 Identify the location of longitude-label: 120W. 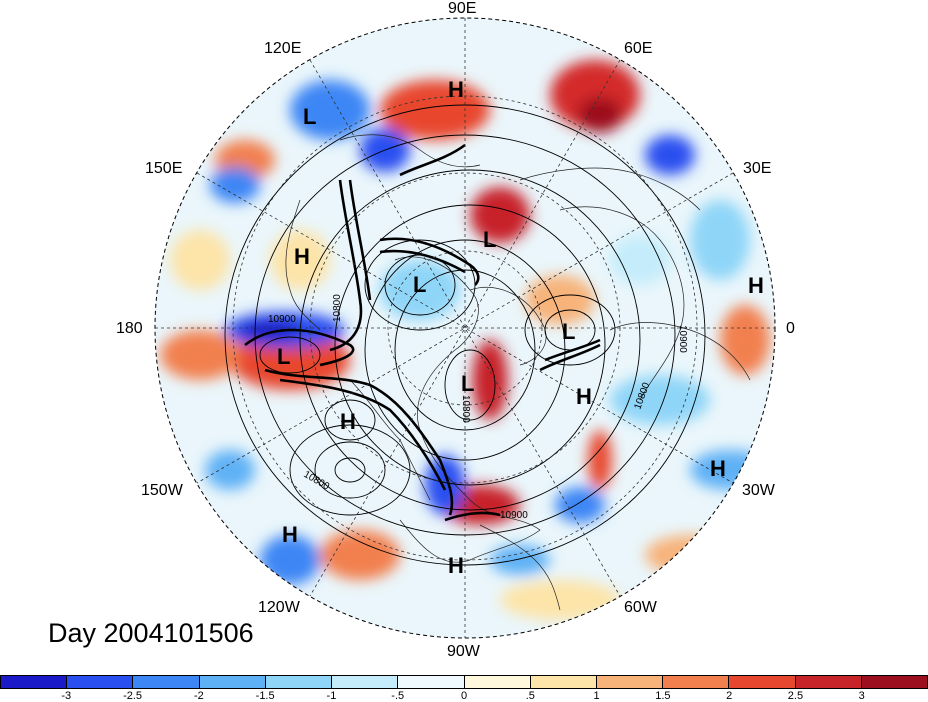
(279, 607).